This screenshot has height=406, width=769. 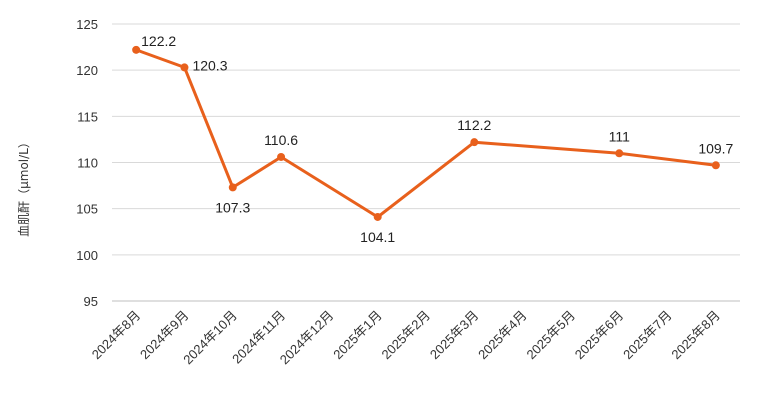 I want to click on y-axis-ticks: 95 100 105 110 115 120 125, so click(x=87, y=163).